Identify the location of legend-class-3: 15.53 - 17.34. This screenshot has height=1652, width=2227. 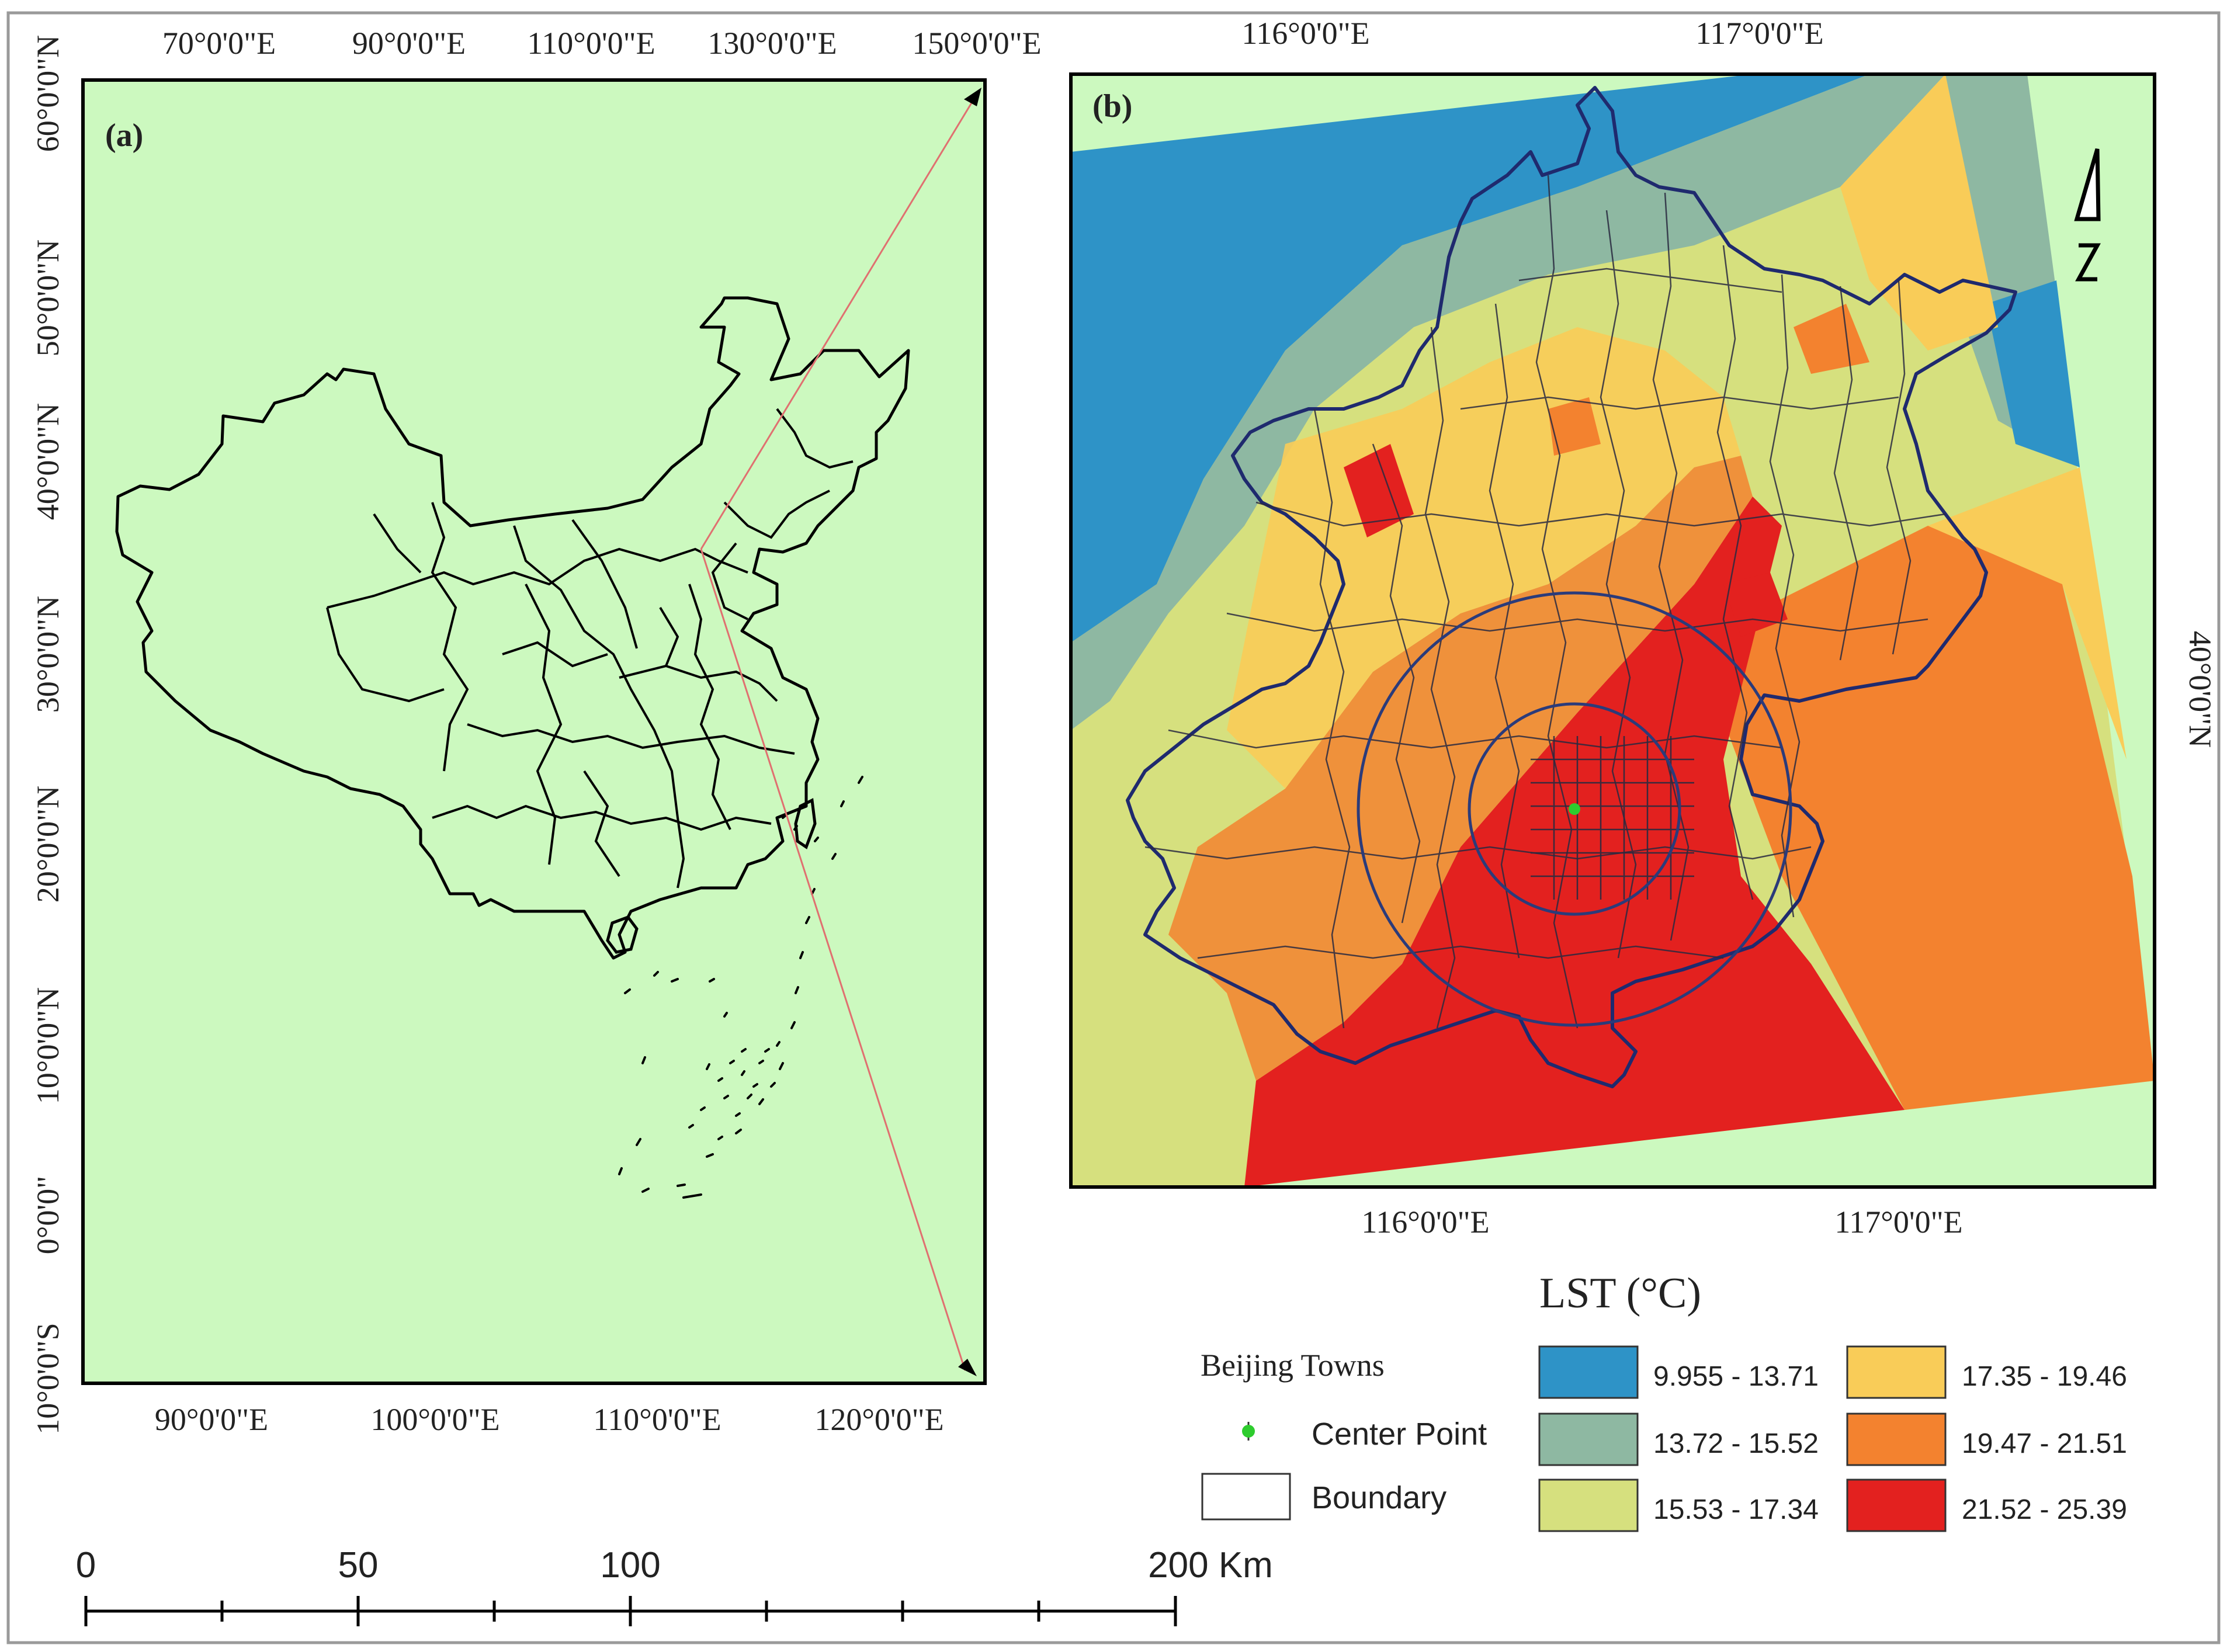
(1678, 1506).